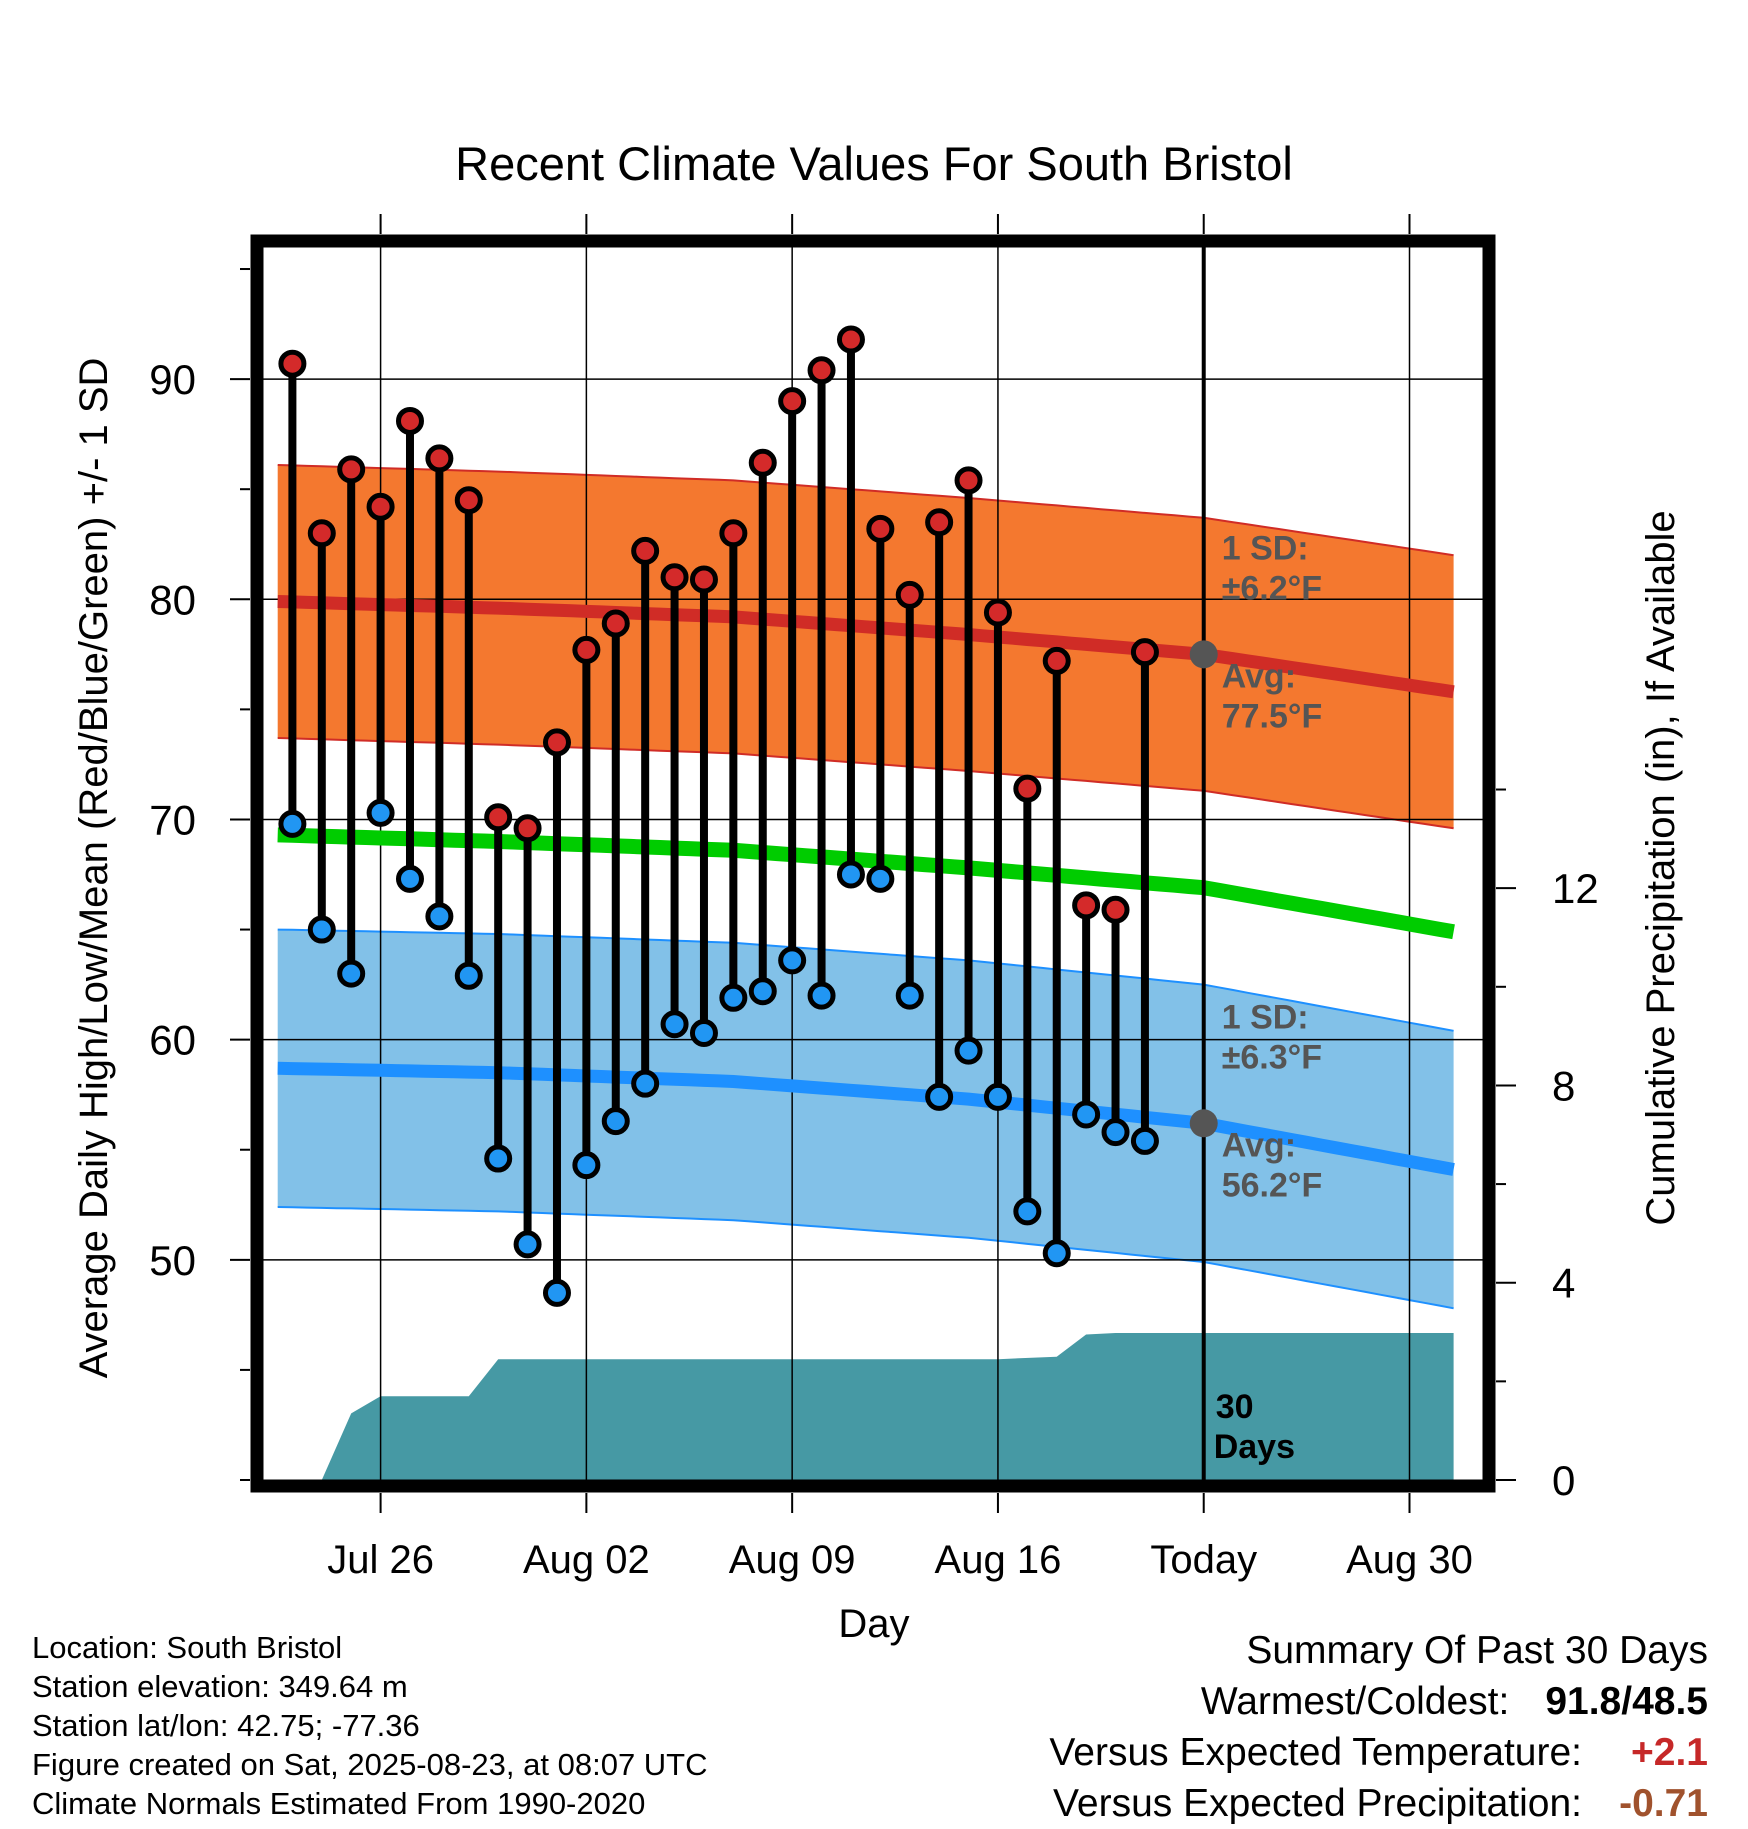  I want to click on x-tick-label: Jul 26, so click(380, 1560).